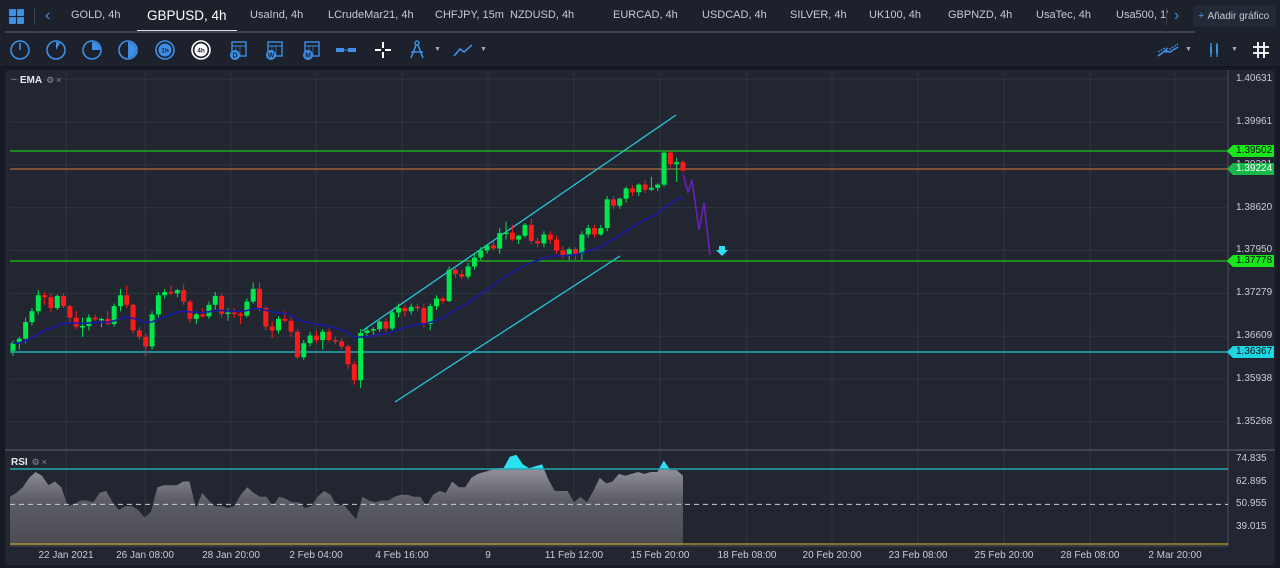  I want to click on tab-lcrudemar21-4h: LCrudeMar21, 4h, so click(371, 15).